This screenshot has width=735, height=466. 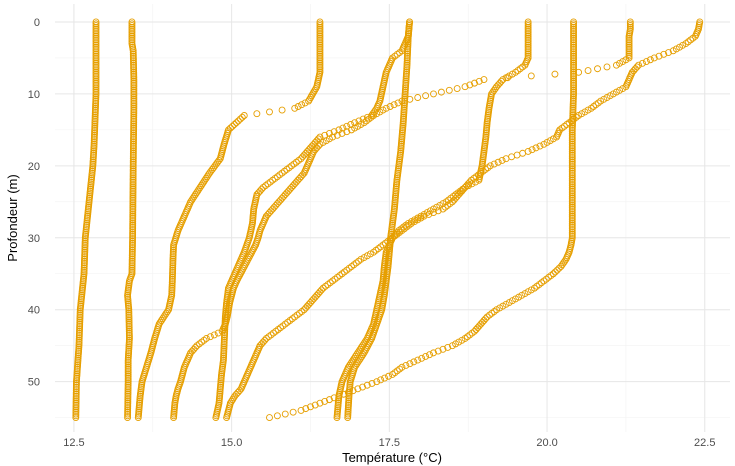 What do you see at coordinates (231, 443) in the screenshot?
I see `x-tick-label: 15.0` at bounding box center [231, 443].